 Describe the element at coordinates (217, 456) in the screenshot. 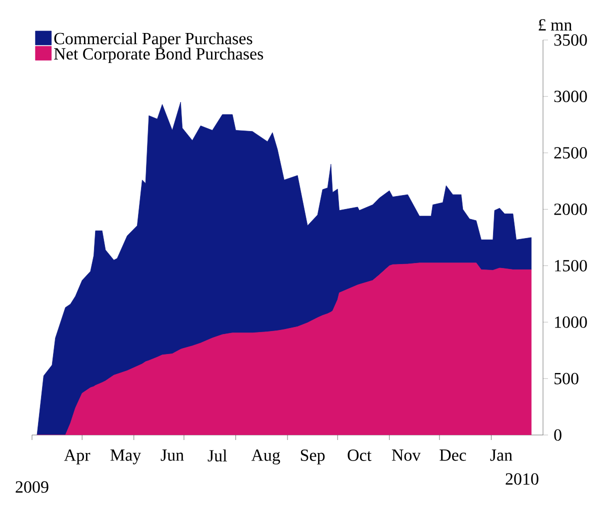

I see `x-tick-label: Jul` at that location.